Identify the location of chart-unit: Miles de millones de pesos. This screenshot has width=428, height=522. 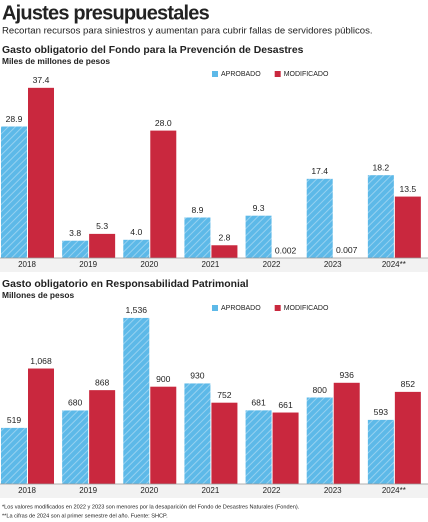
(56, 61).